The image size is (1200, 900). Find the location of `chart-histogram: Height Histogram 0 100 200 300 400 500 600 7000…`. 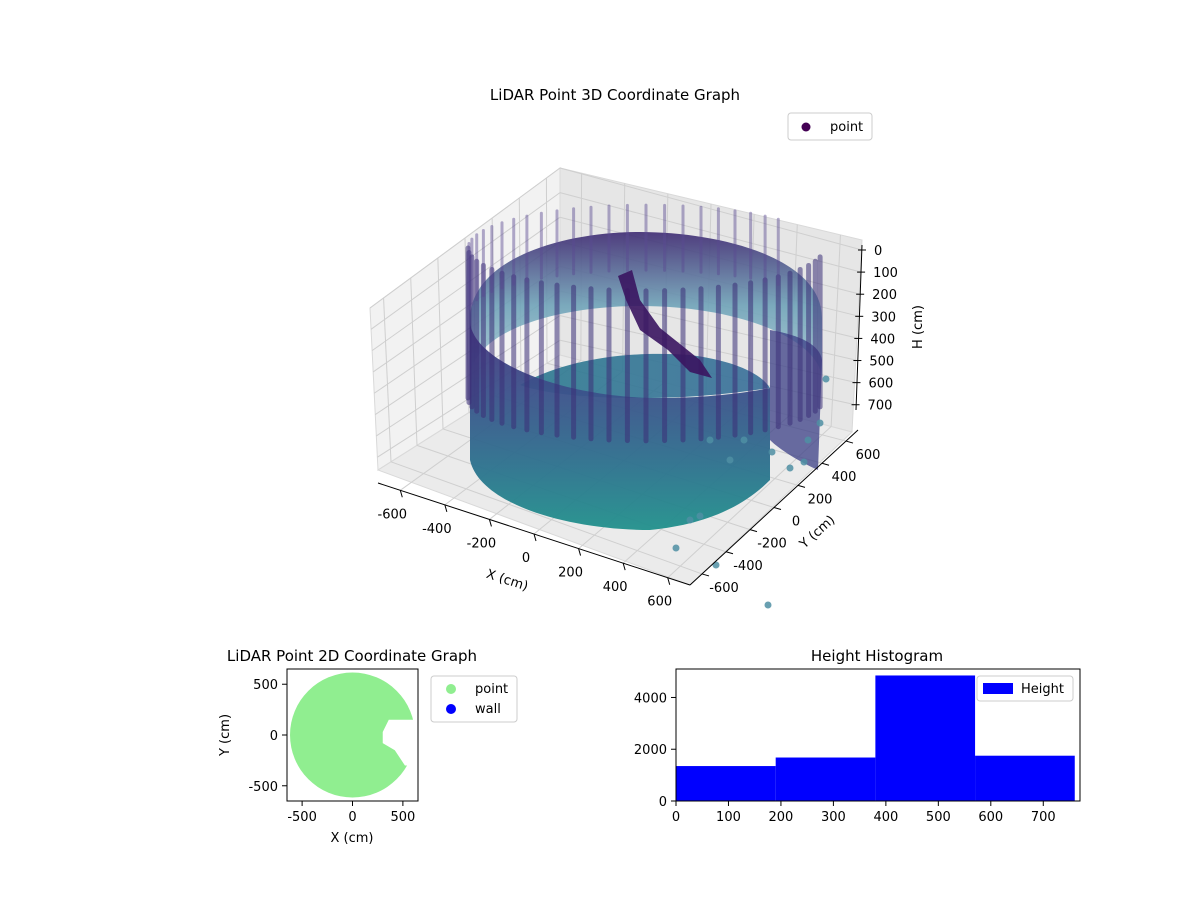

chart-histogram: Height Histogram 0 100 200 300 400 500 600 7000… is located at coordinates (857, 736).